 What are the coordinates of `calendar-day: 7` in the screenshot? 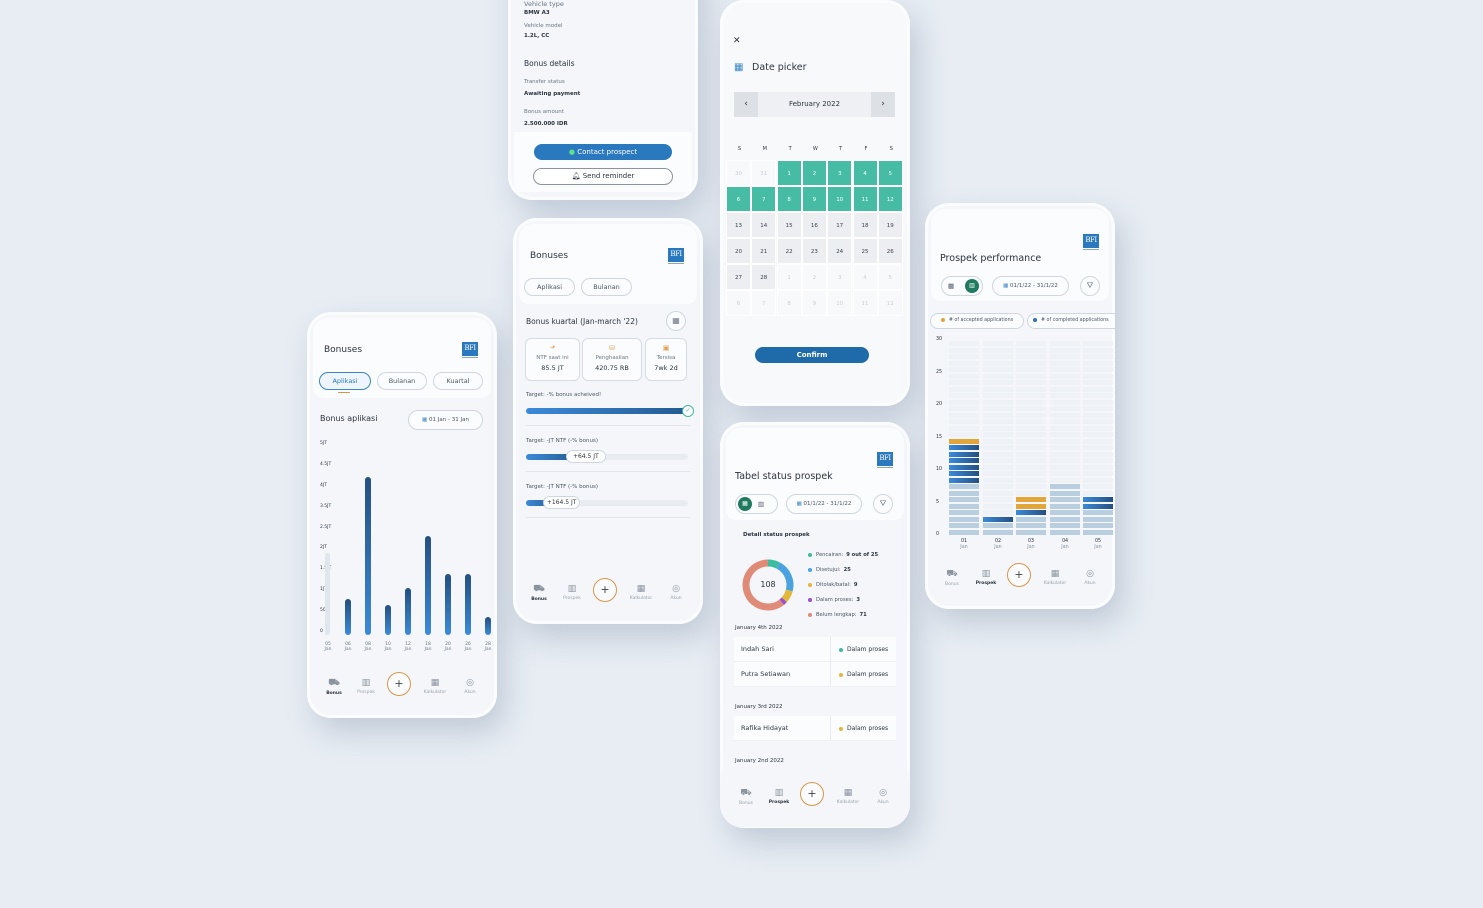 It's located at (764, 199).